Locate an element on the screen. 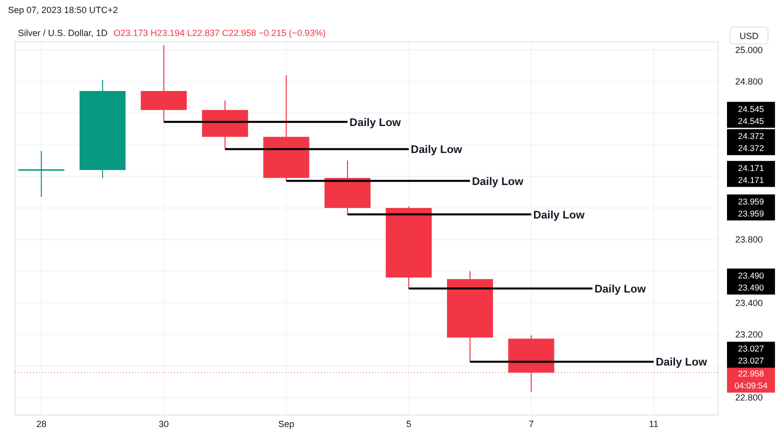 The height and width of the screenshot is (444, 776). chart-subtitle: O23.173 H23.194 L22.837 C22.958 −0.215 (−0.93%) is located at coordinates (220, 33).